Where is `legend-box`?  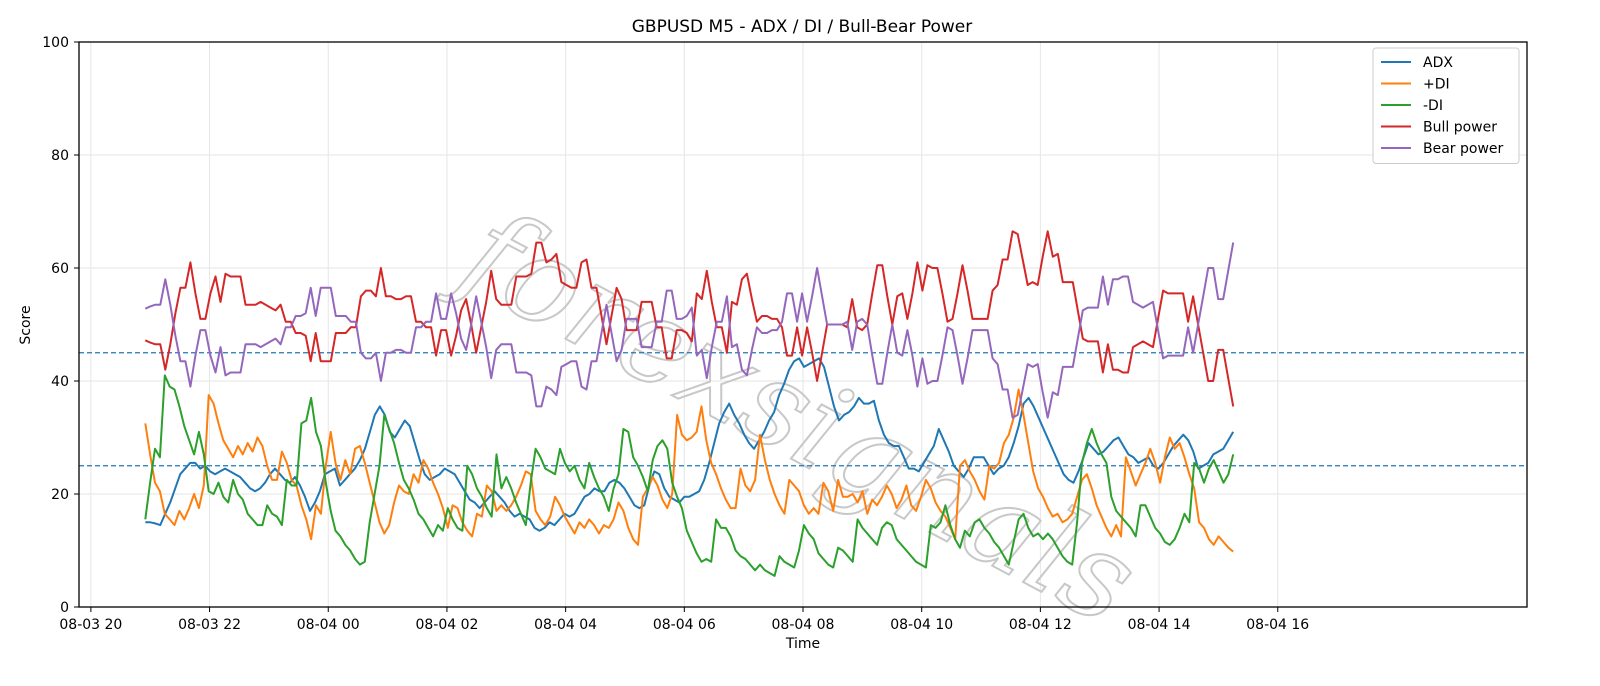
legend-box is located at coordinates (1446, 105).